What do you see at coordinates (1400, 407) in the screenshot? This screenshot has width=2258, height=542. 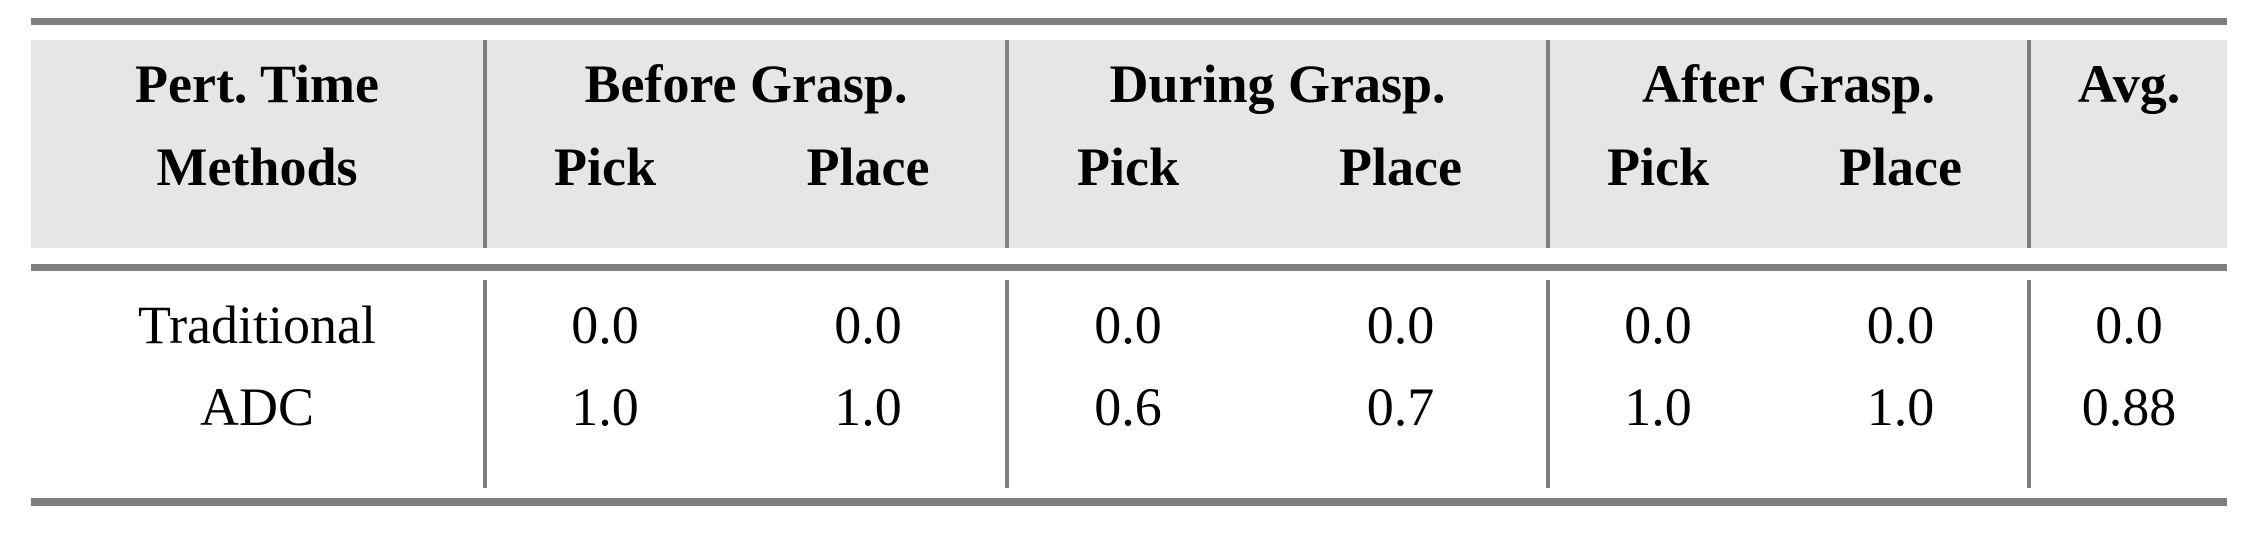 I see `cell-adc-during-place: 0.7` at bounding box center [1400, 407].